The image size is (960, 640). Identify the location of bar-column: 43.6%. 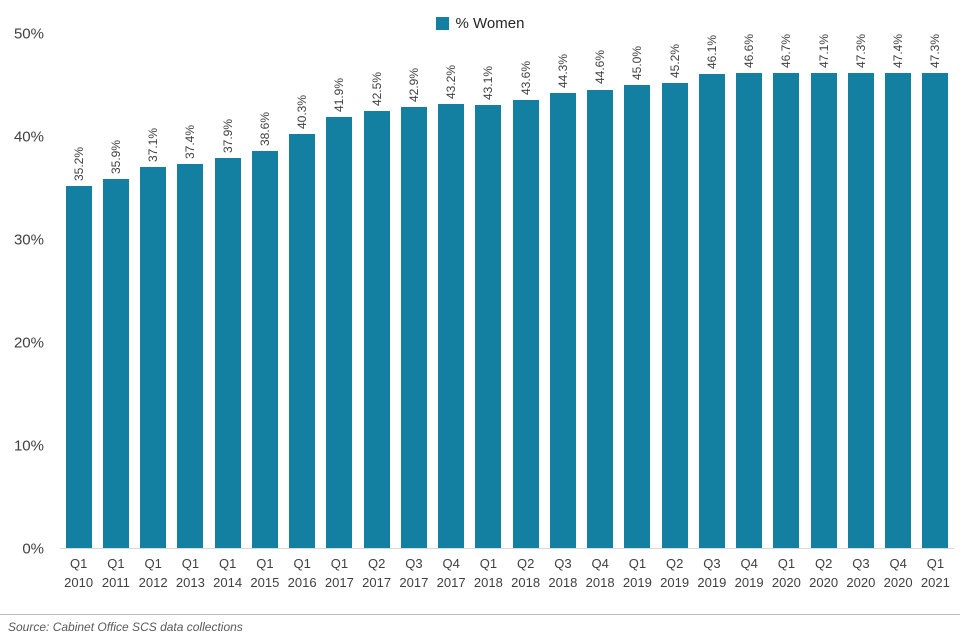
(525, 291).